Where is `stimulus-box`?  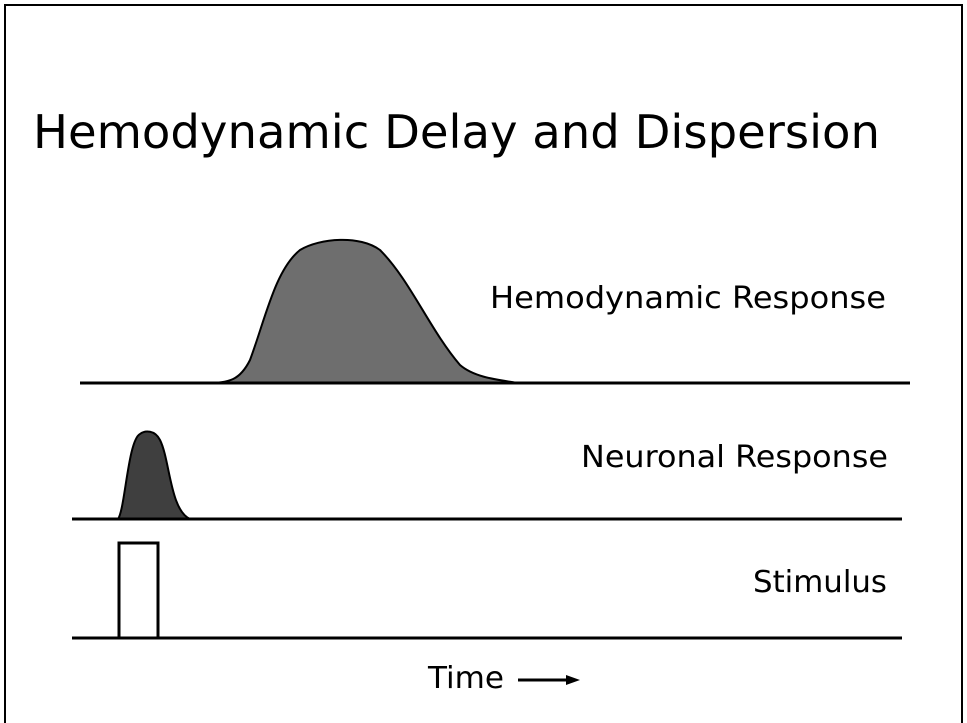 stimulus-box is located at coordinates (138, 590).